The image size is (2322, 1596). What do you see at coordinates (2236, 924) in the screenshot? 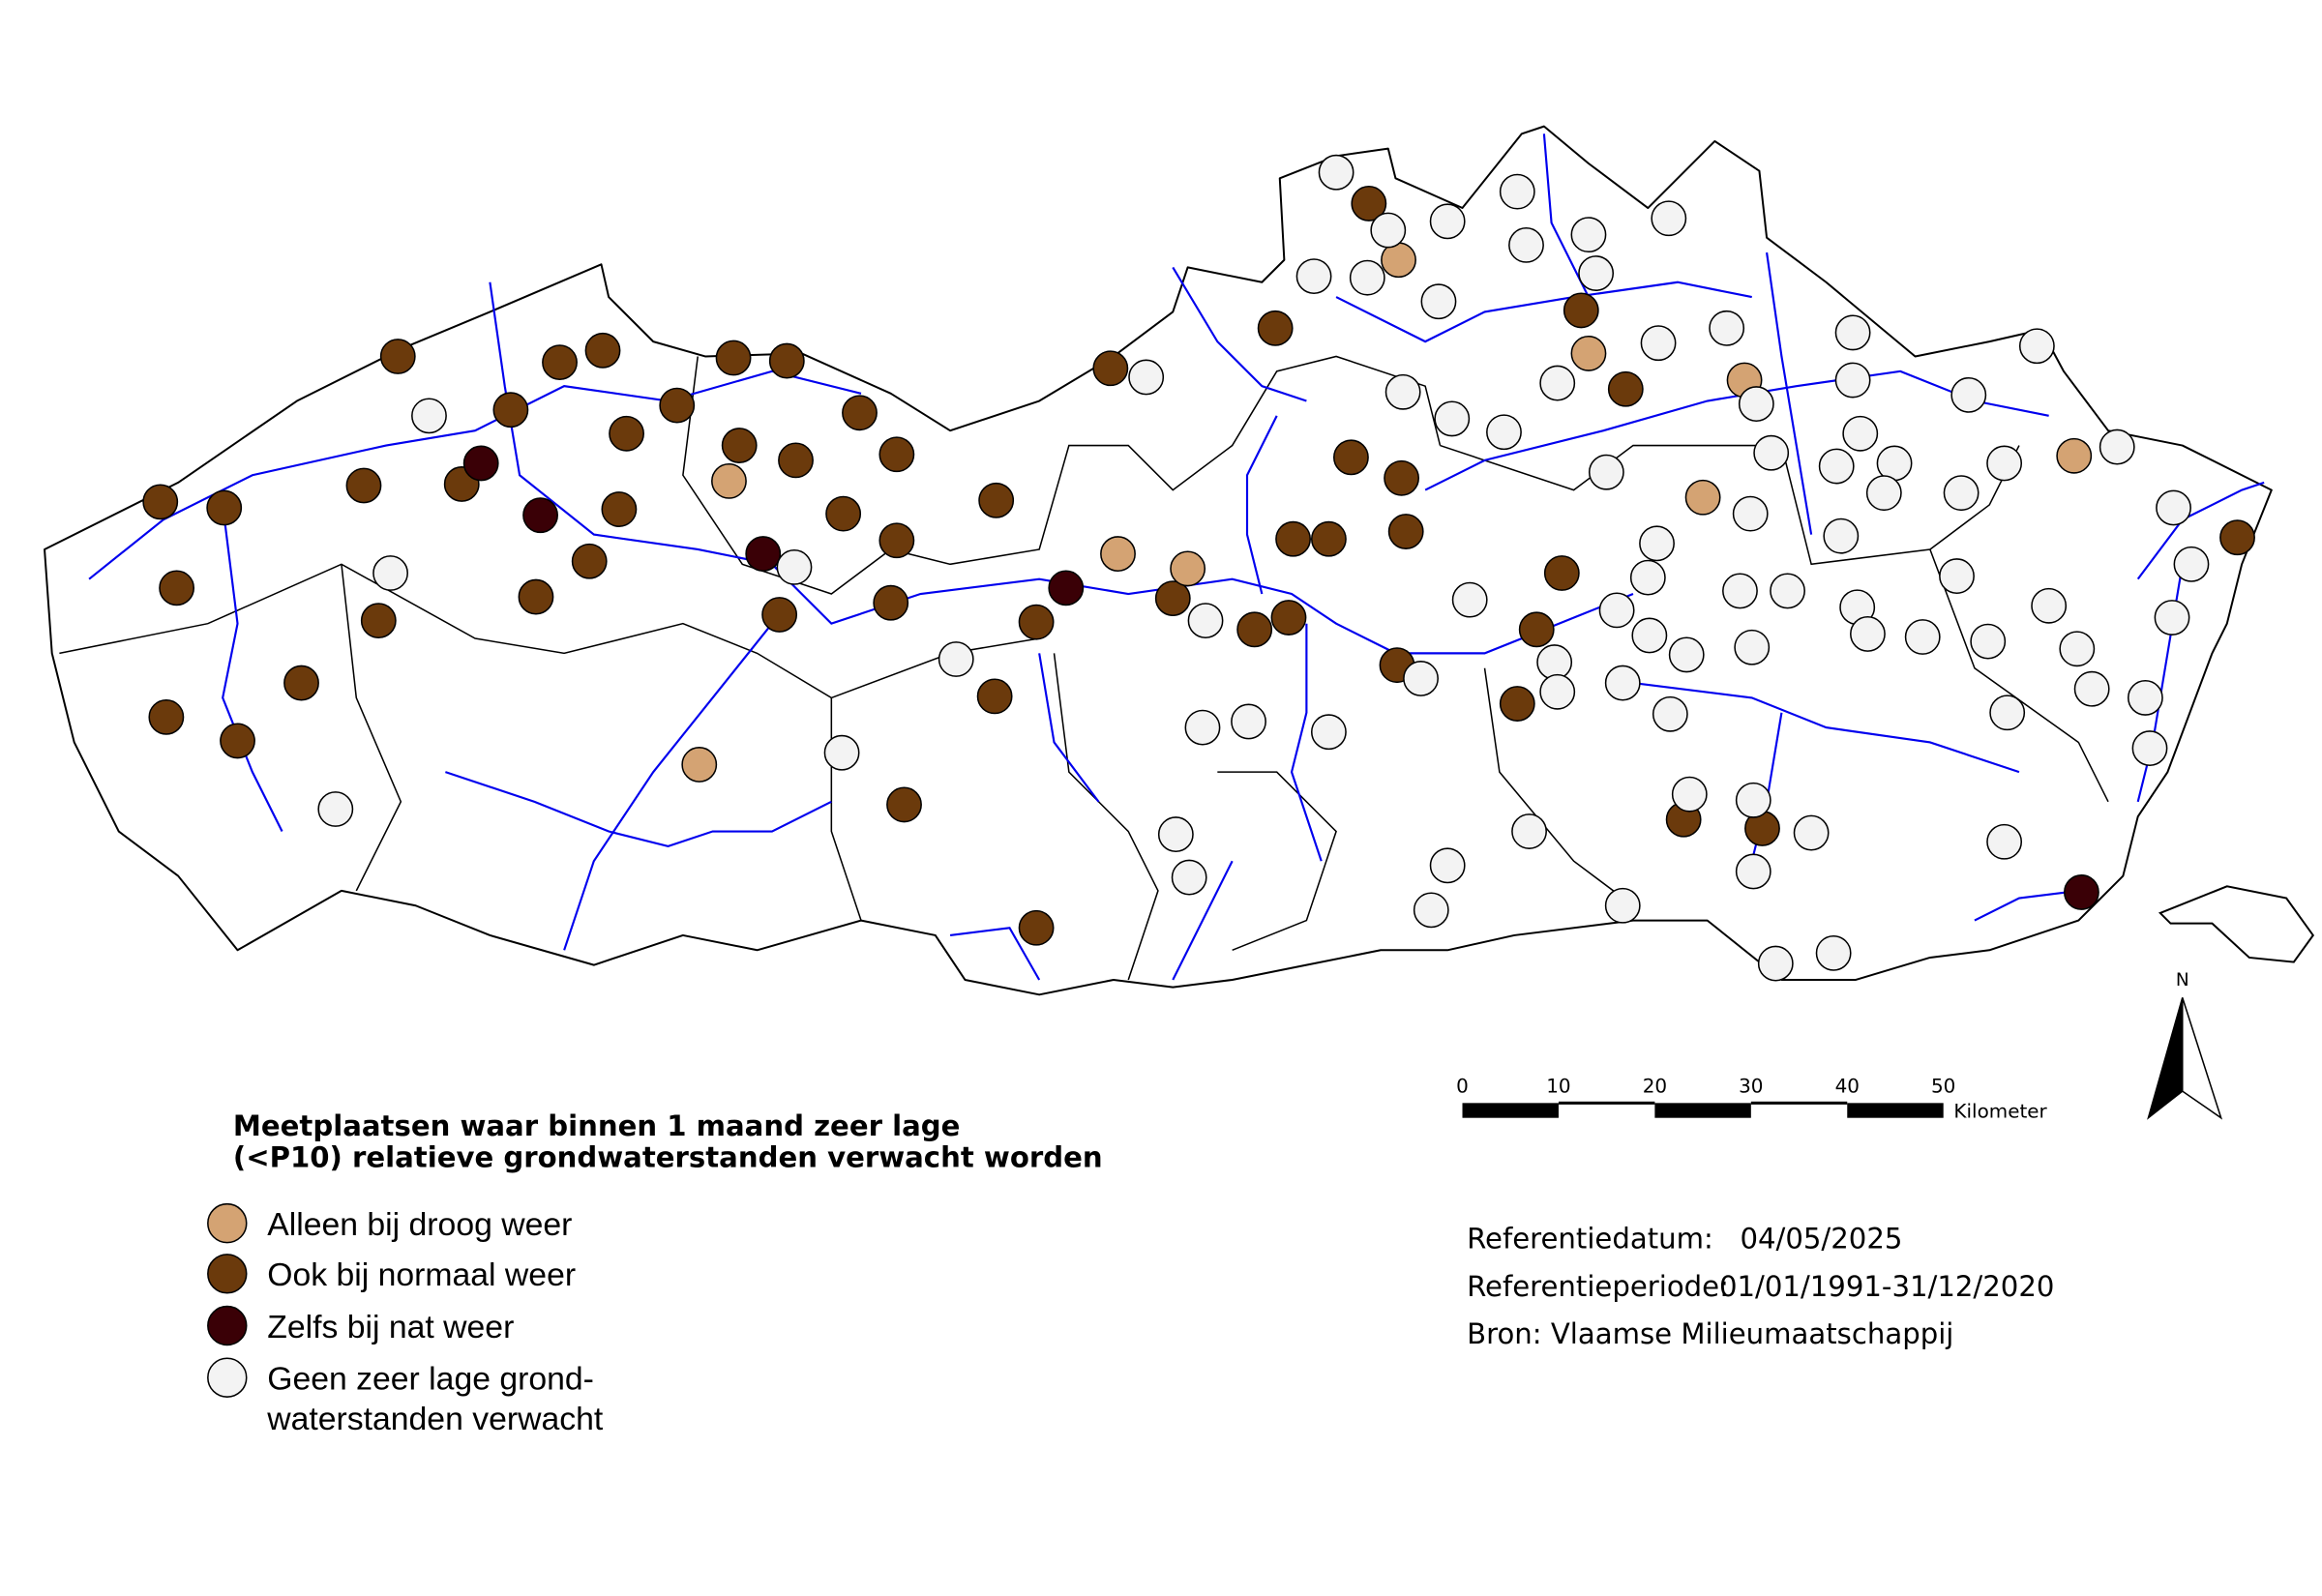
I see `enclave-border` at bounding box center [2236, 924].